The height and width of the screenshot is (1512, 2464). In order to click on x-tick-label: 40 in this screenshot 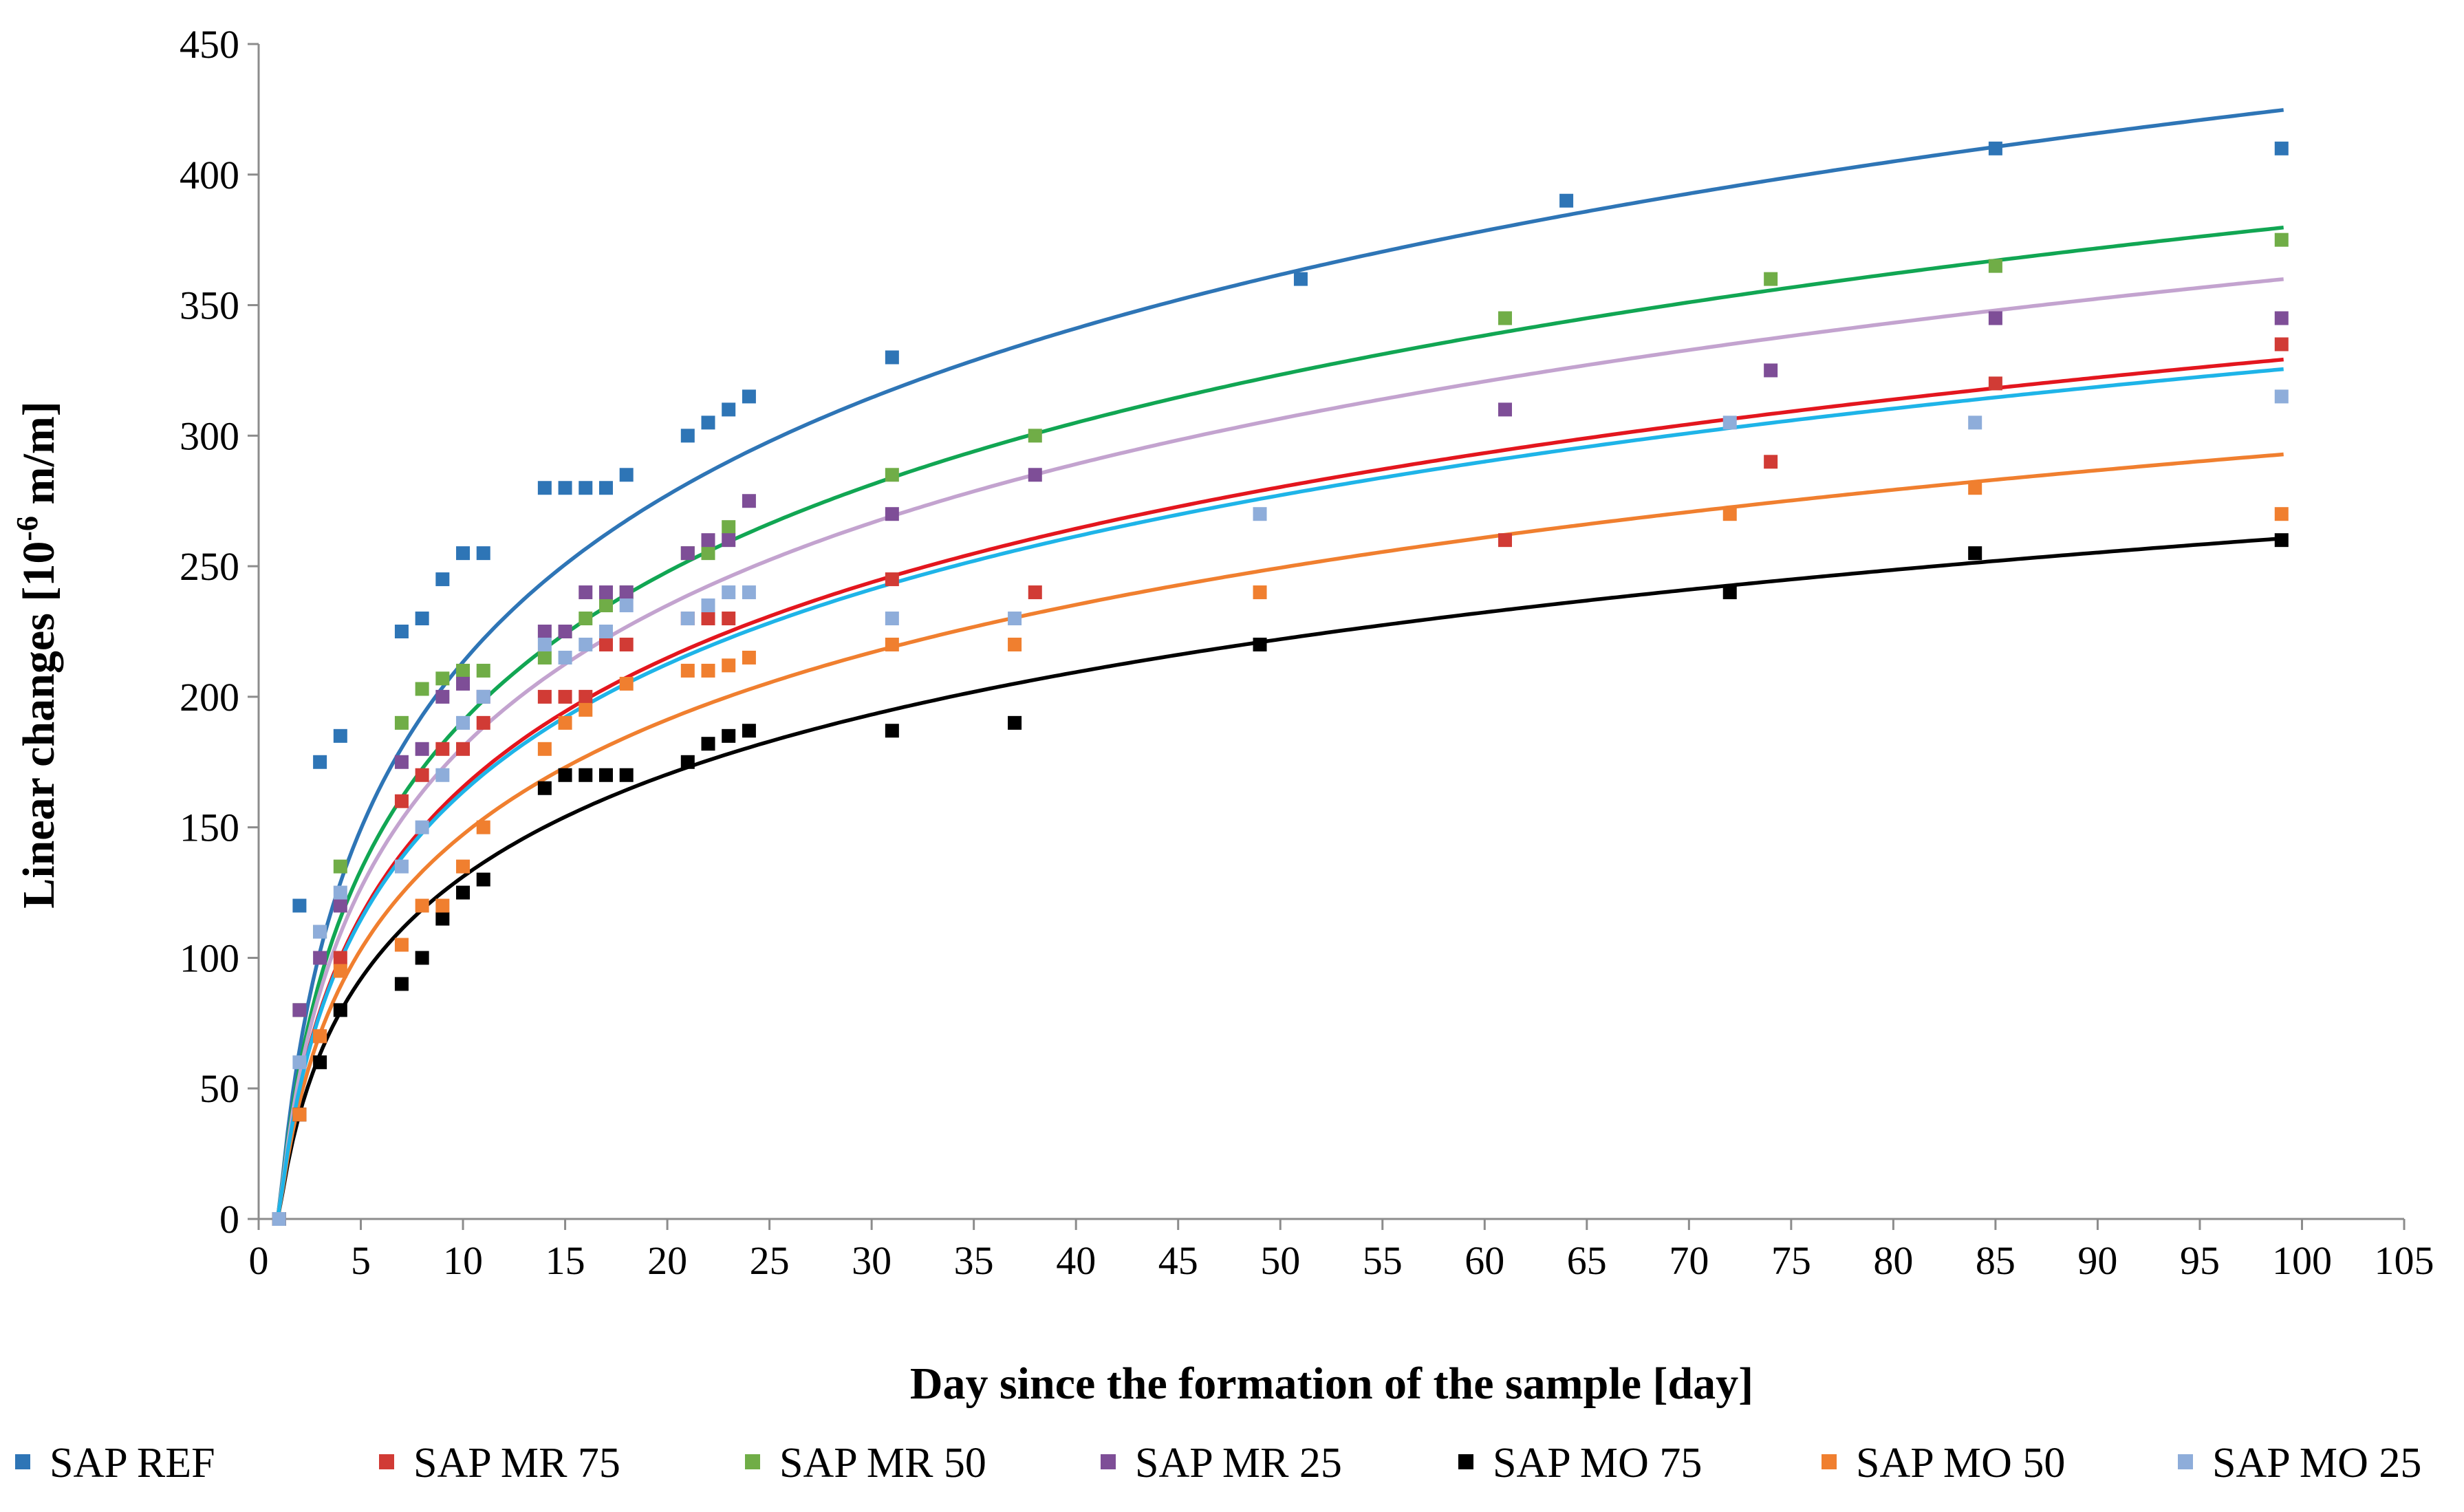, I will do `click(1076, 1260)`.